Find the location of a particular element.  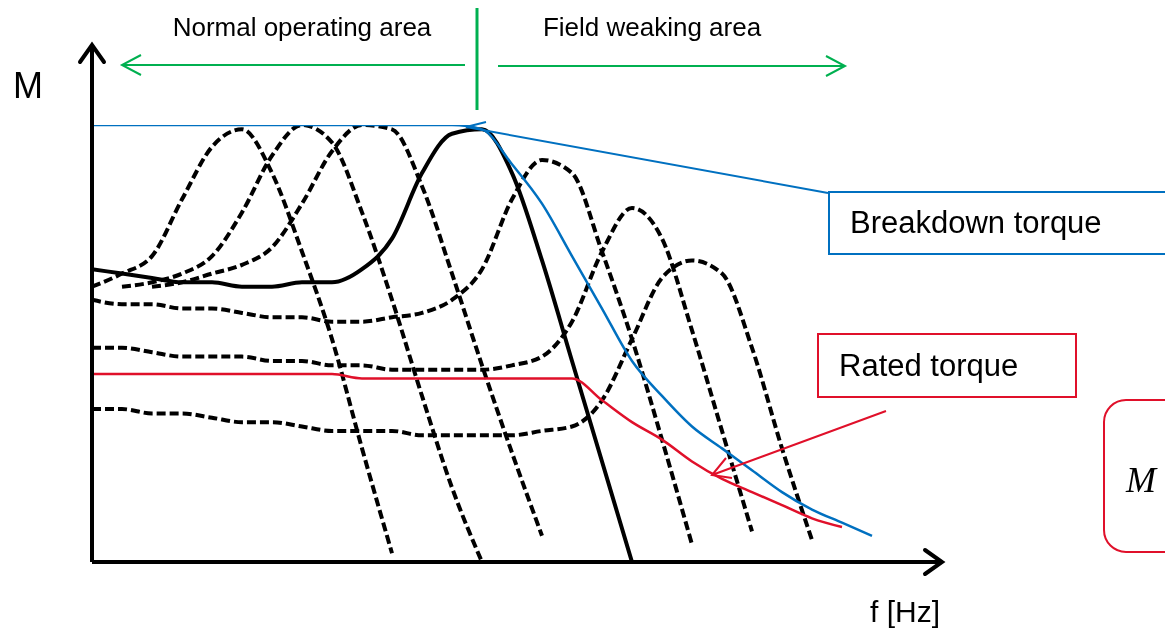

text: Normal operating area is located at coordinates (302, 27).